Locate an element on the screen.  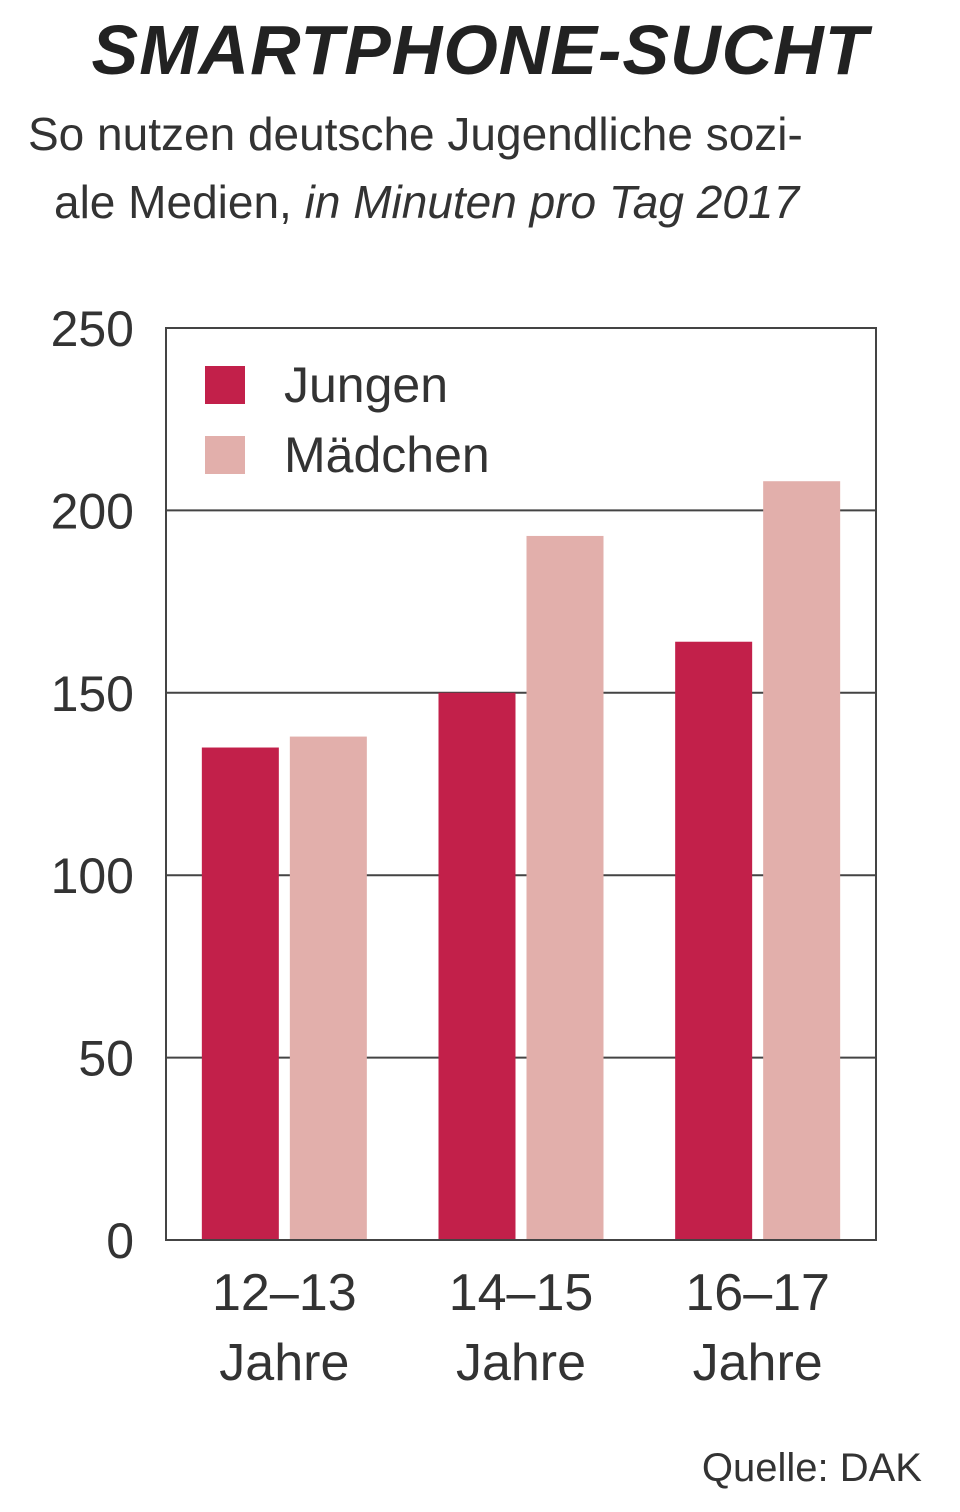
y-tick-label: 50 is located at coordinates (106, 1059).